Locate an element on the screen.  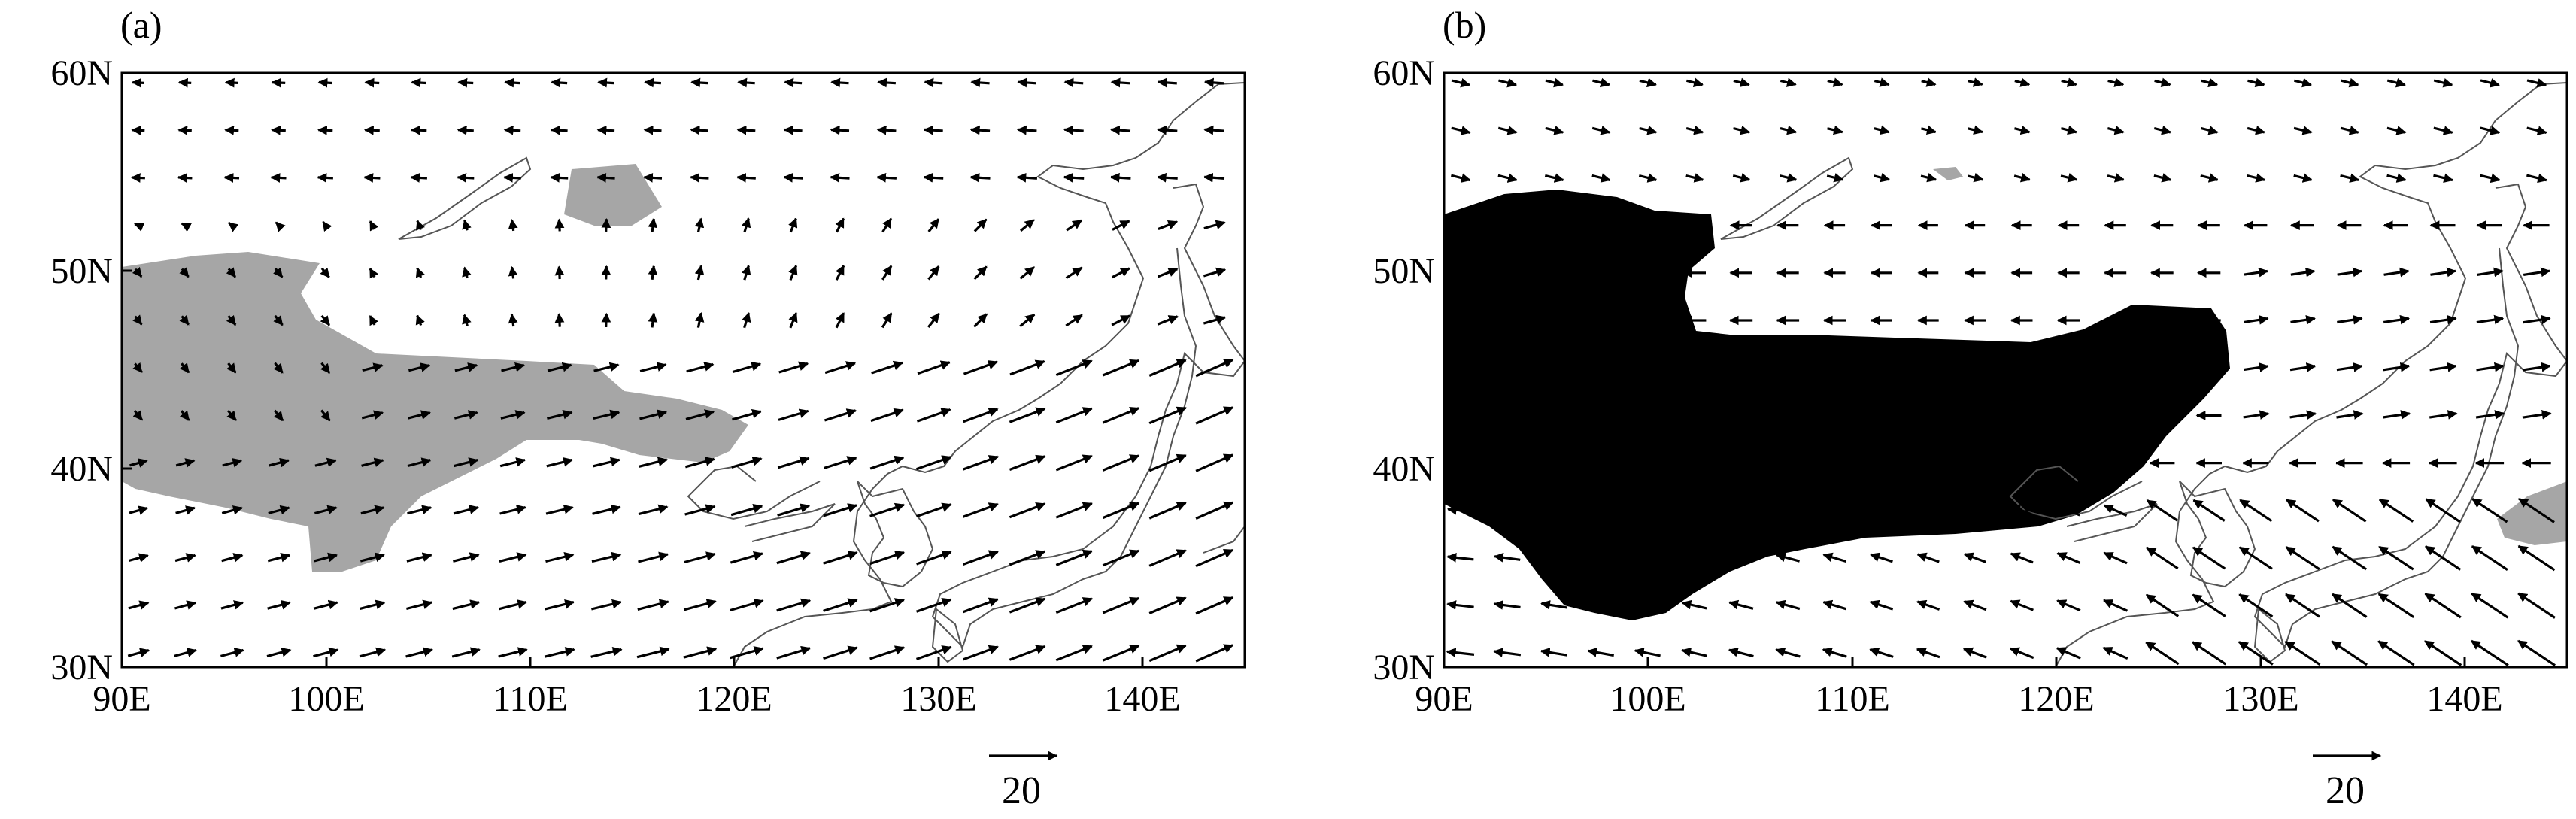
reference-vector: 20 is located at coordinates (2347, 782).